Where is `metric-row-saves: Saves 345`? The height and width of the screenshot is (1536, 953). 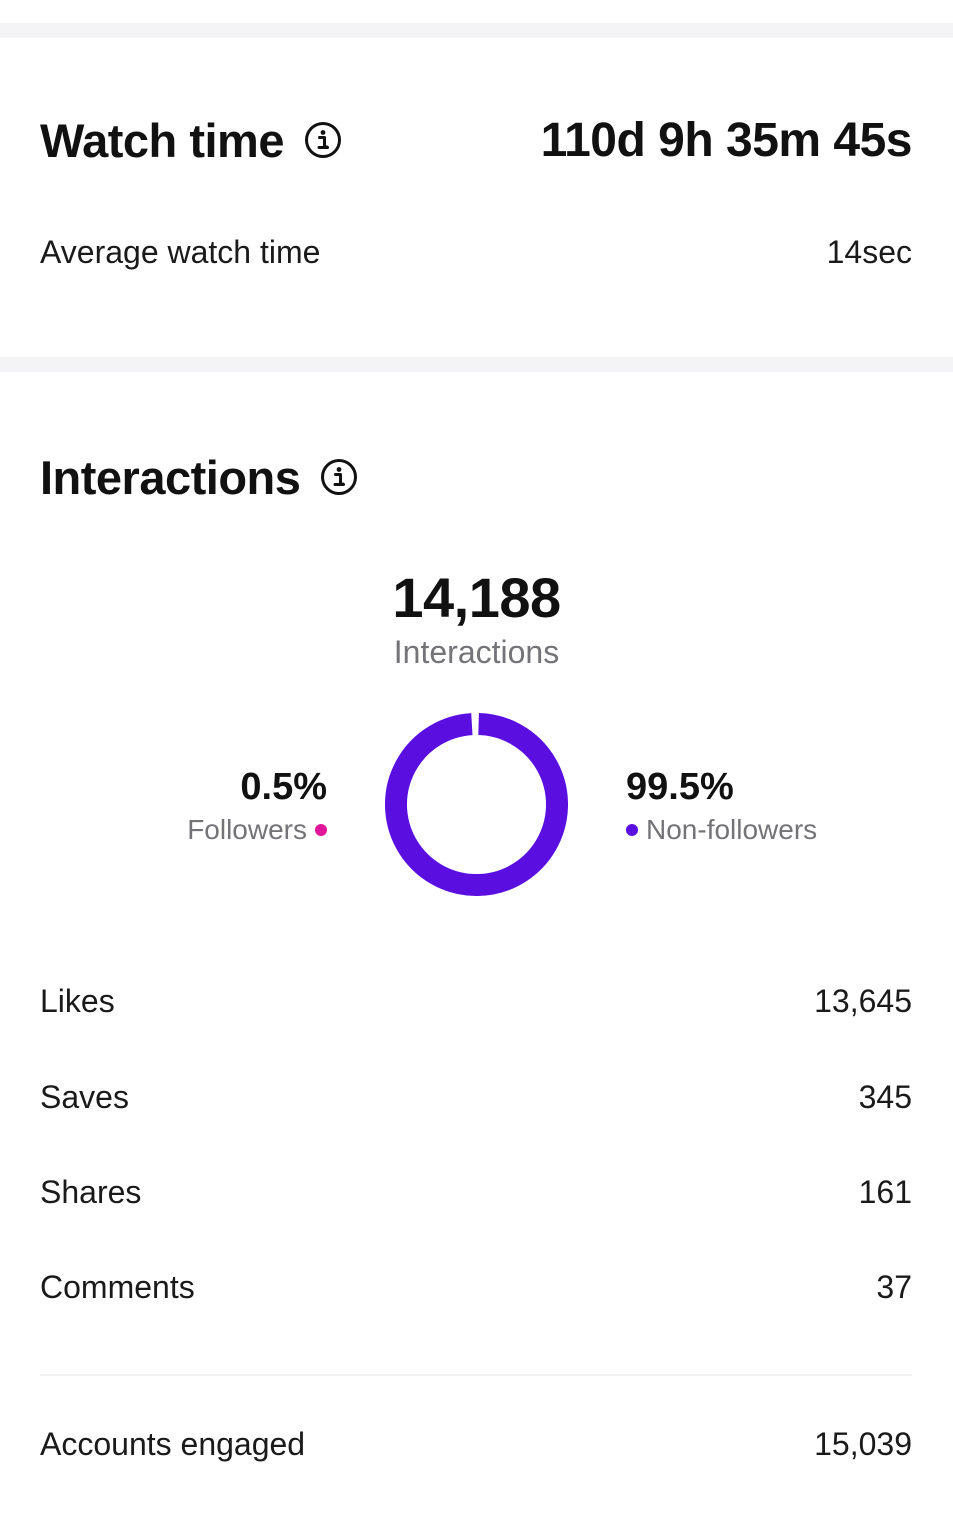 metric-row-saves: Saves 345 is located at coordinates (476, 1097).